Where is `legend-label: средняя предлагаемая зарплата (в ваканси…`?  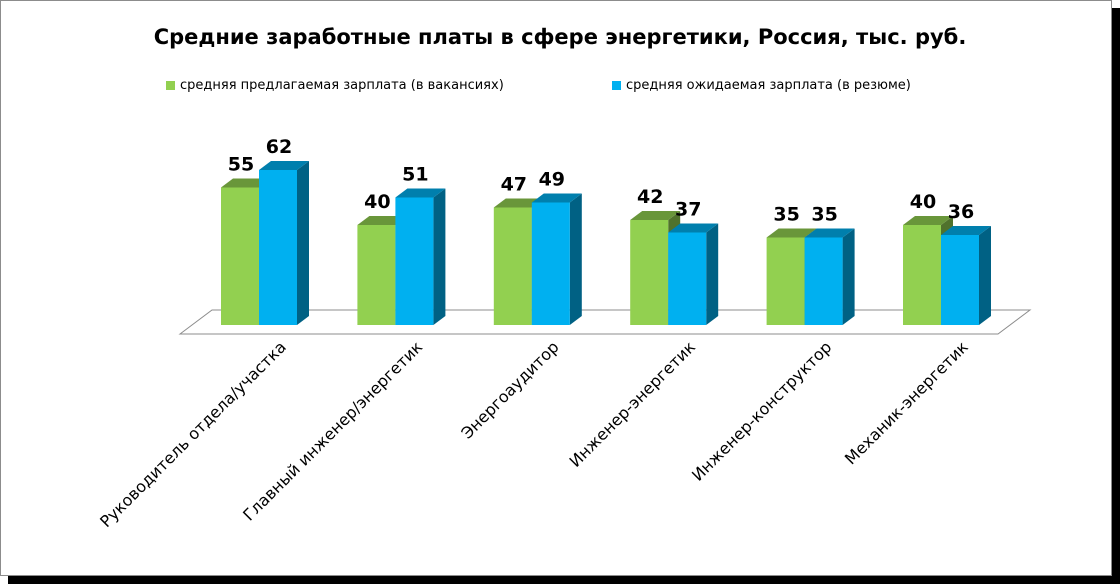
legend-label: средняя предлагаемая зарплата (в ваканси… is located at coordinates (342, 85).